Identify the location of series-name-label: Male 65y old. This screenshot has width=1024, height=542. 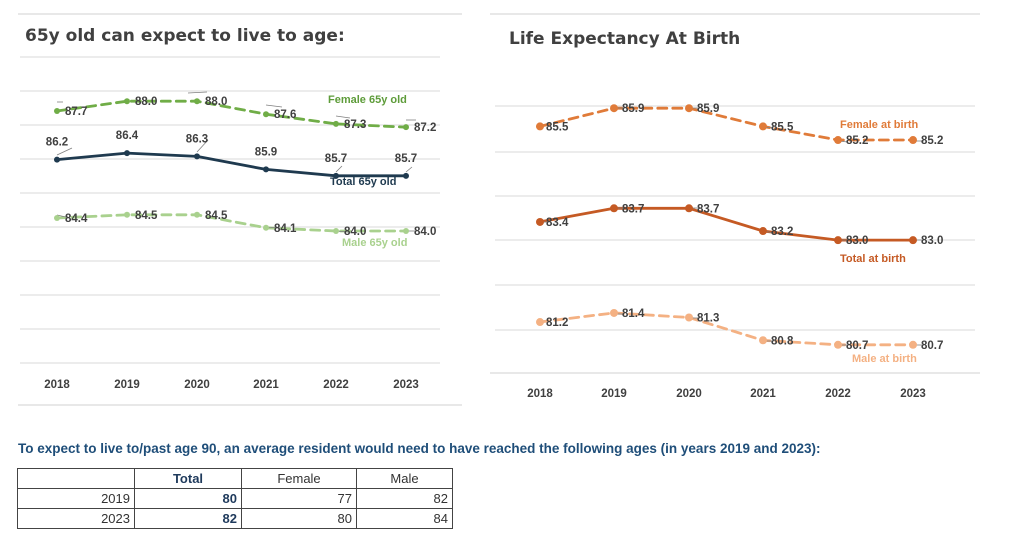
(374, 243).